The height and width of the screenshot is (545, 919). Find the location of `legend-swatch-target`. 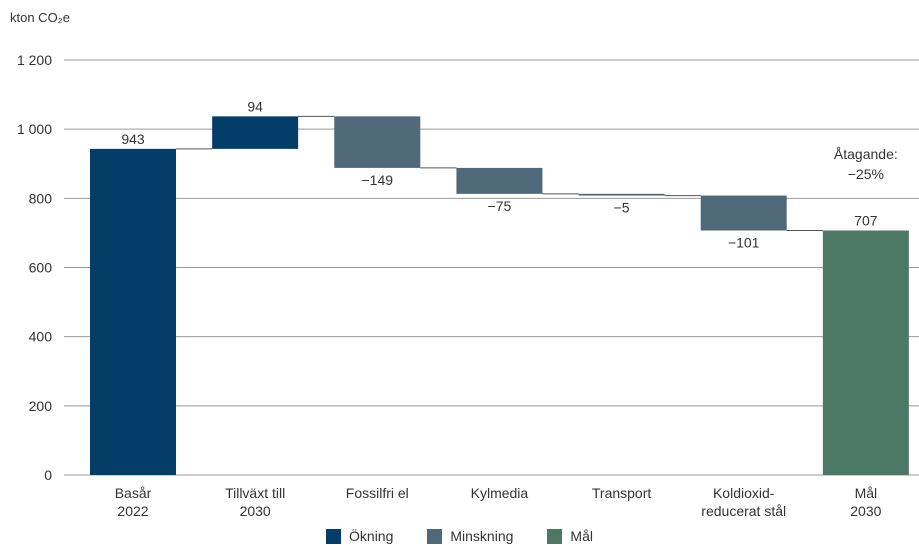

legend-swatch-target is located at coordinates (555, 536).